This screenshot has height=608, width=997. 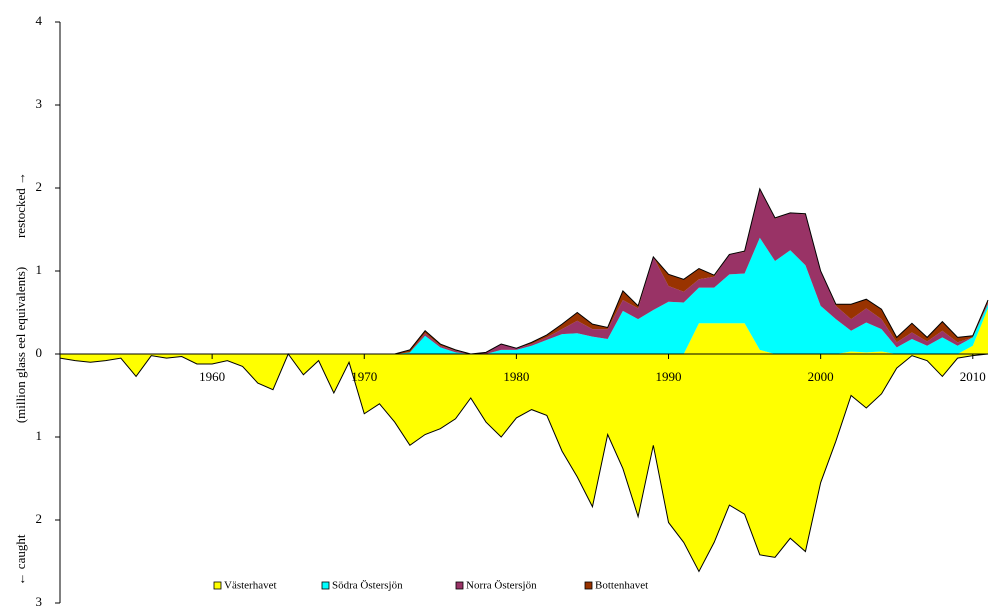 I want to click on y-tick-label: 4, so click(x=39, y=20).